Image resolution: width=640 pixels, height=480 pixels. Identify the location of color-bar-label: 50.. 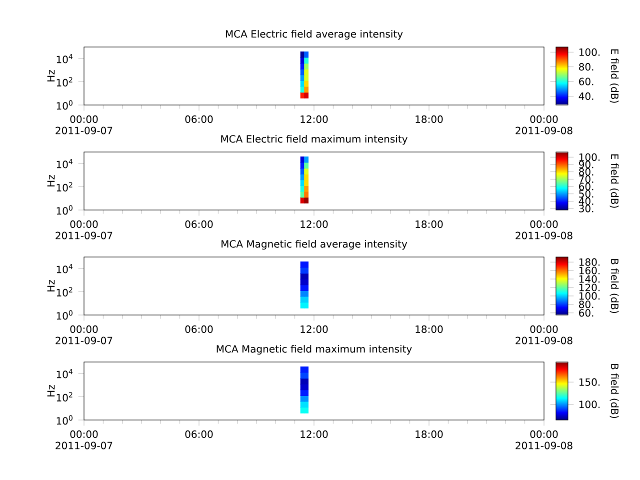
(586, 194).